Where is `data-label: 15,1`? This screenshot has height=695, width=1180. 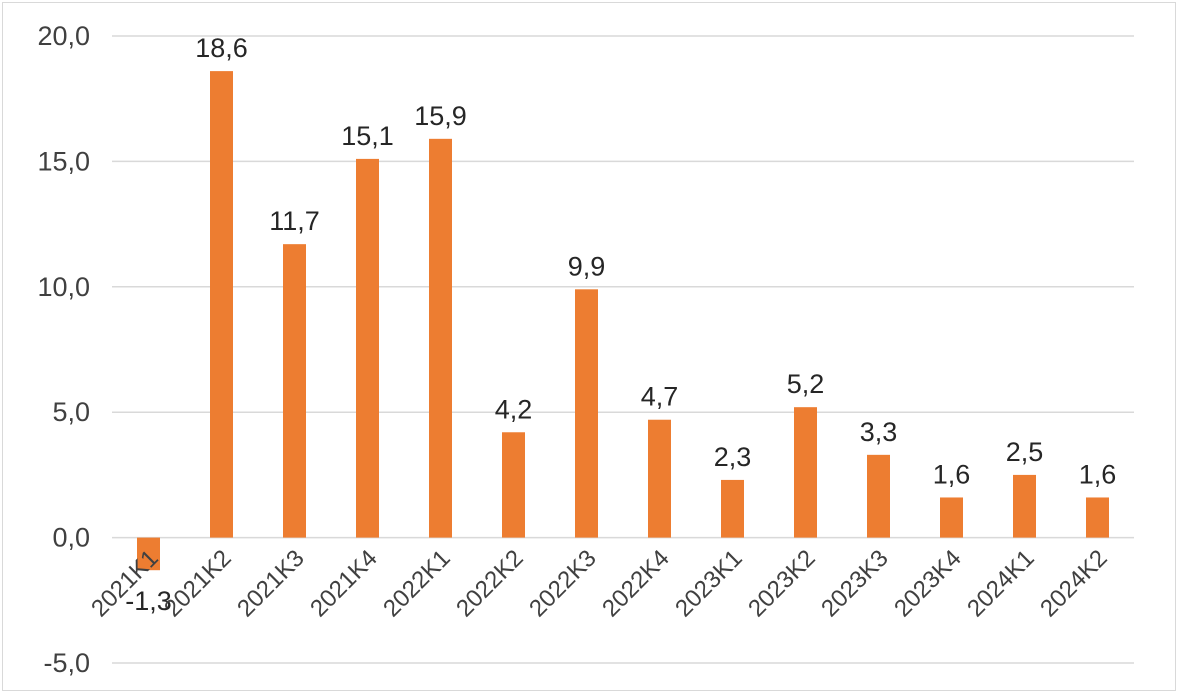 data-label: 15,1 is located at coordinates (367, 136).